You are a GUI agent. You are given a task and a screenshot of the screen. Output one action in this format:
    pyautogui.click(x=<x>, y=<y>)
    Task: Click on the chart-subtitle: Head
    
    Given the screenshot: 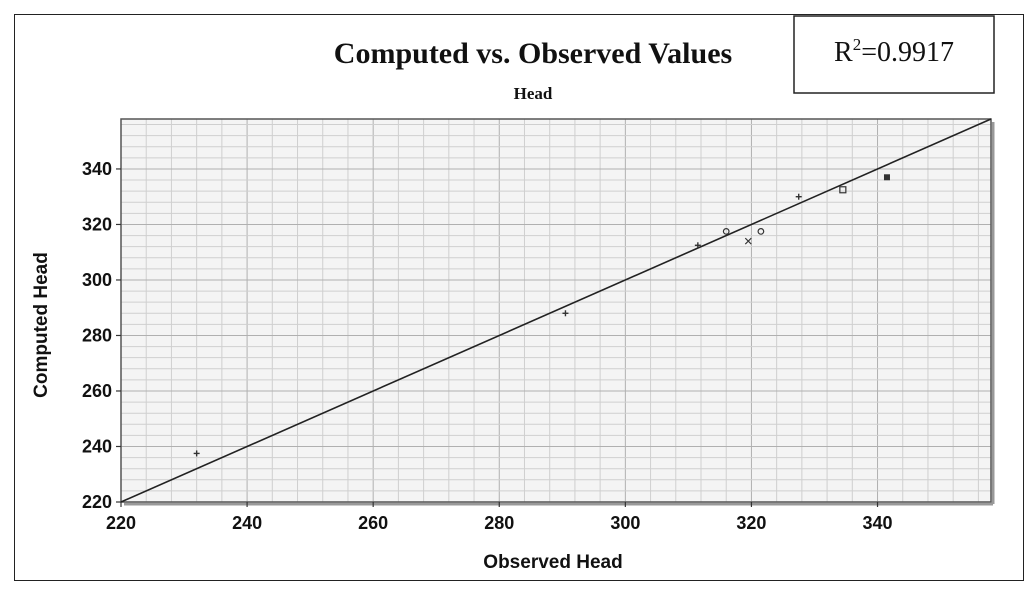 What is the action you would take?
    pyautogui.click(x=533, y=93)
    